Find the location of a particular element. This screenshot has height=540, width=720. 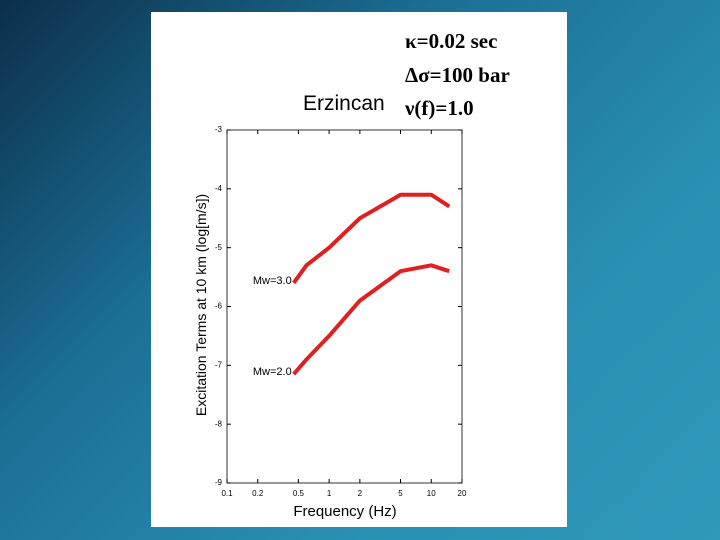

y-tick-label: -7 is located at coordinates (219, 364).